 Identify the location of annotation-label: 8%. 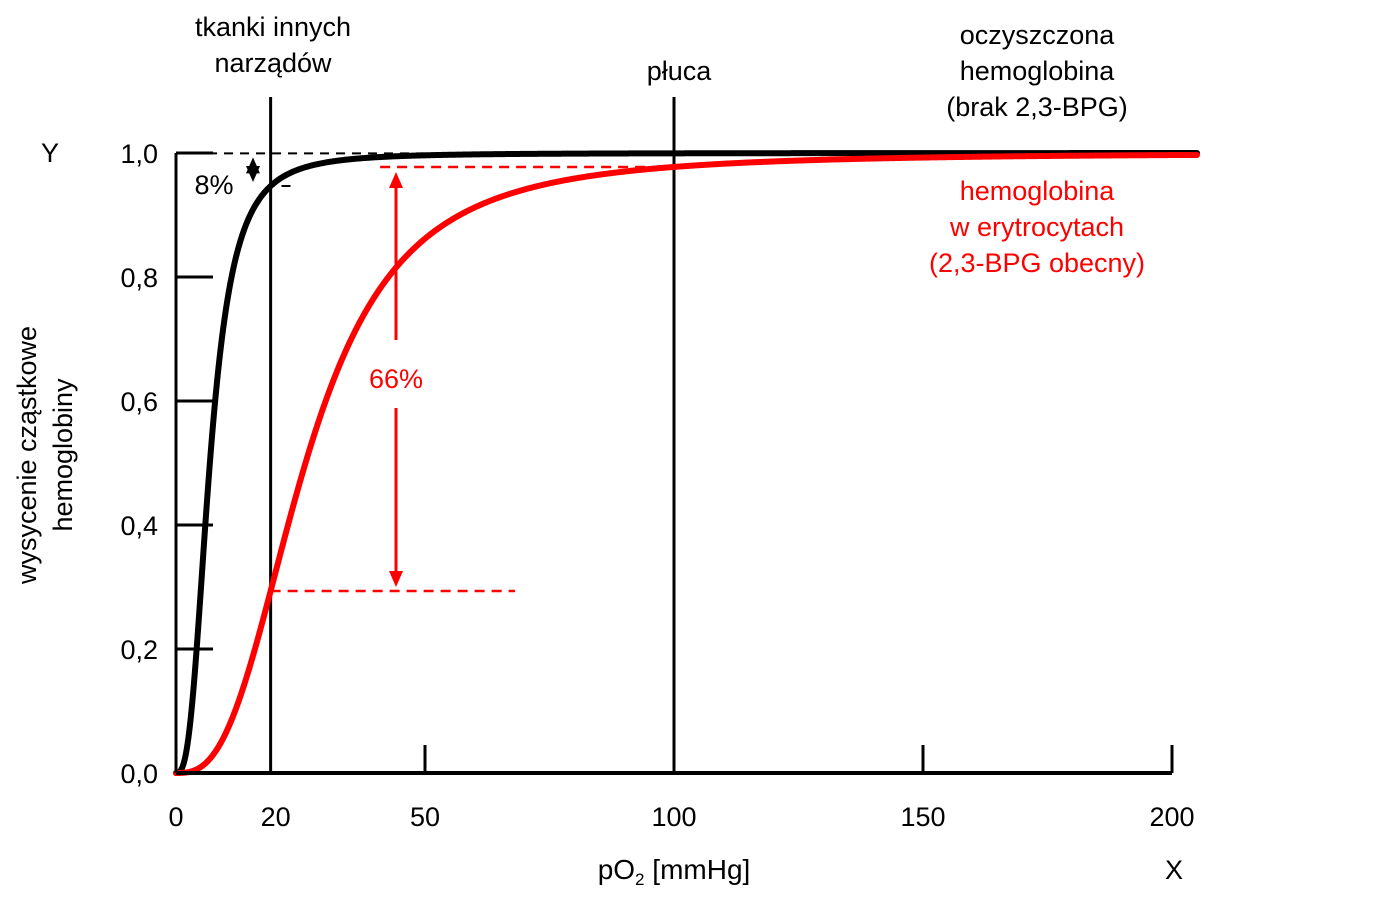
(213, 185).